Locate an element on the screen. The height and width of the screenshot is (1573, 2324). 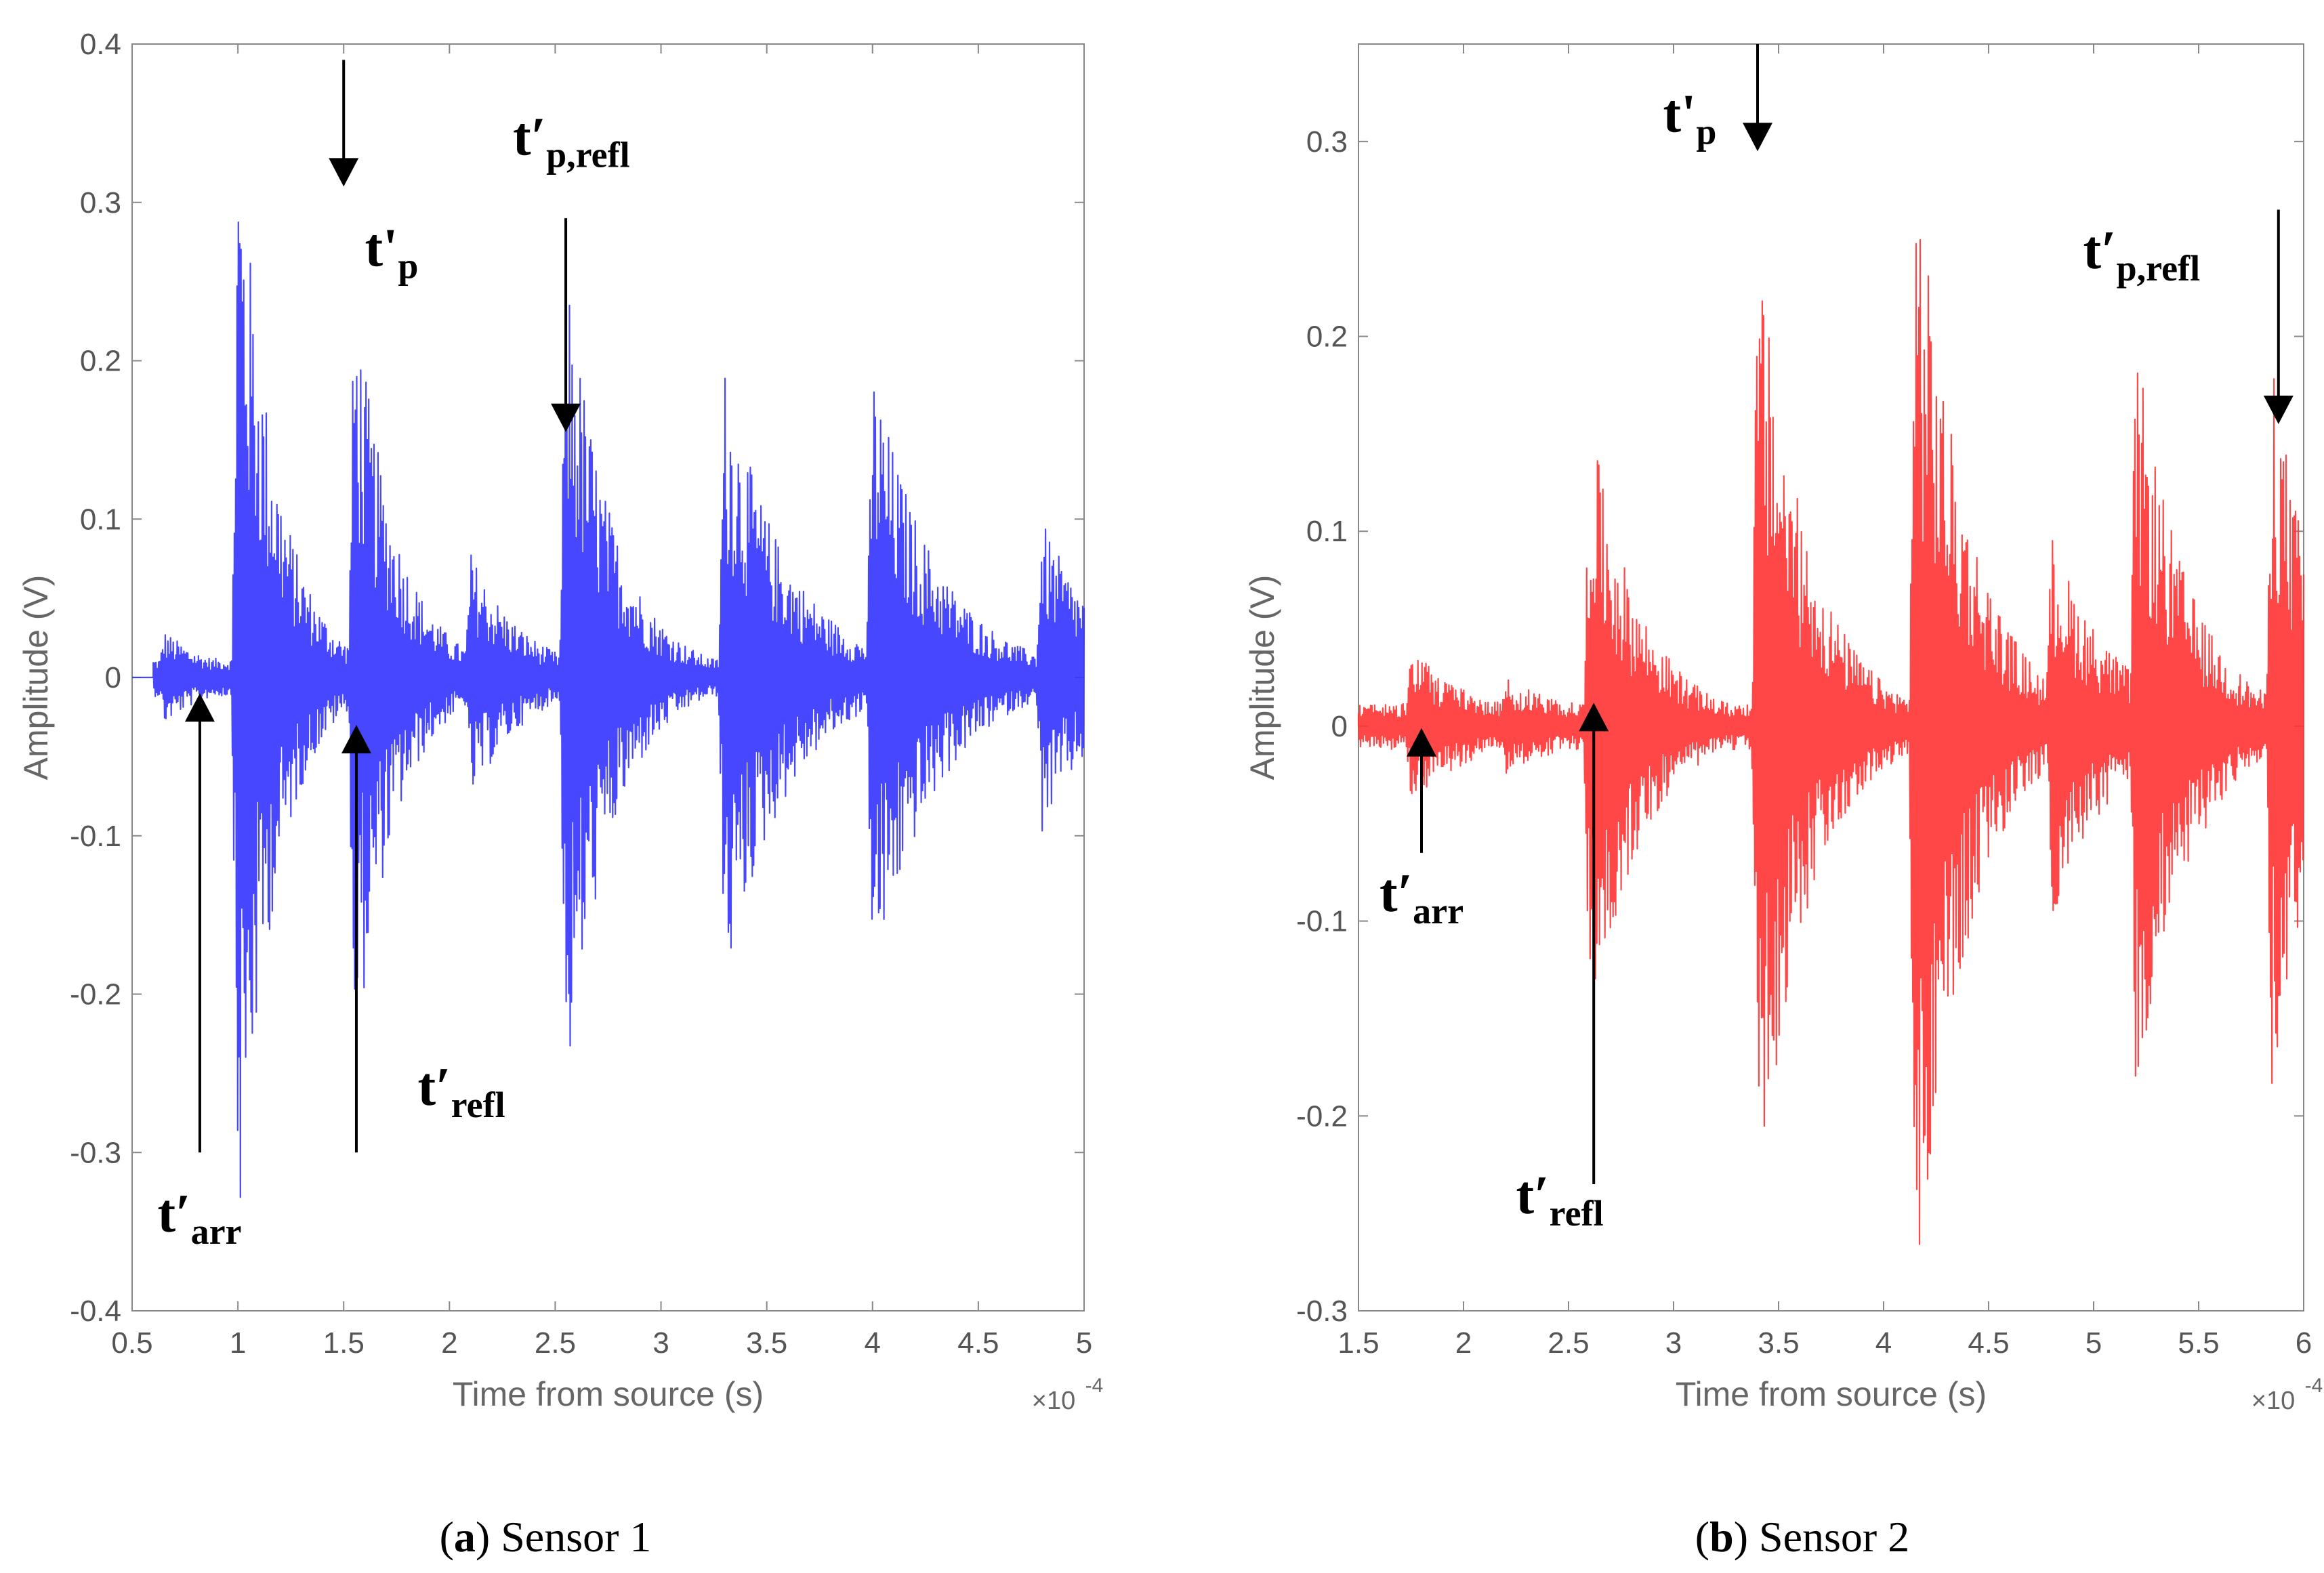
annotation-label: t'p is located at coordinates (1690, 118).